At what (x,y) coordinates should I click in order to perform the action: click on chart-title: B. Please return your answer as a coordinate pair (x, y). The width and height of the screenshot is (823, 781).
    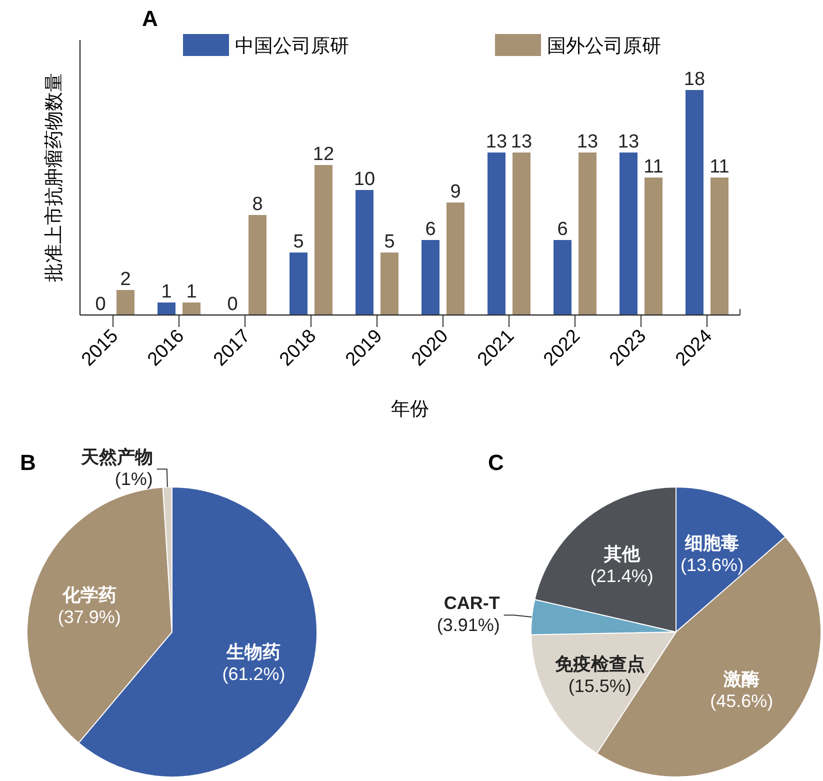
    Looking at the image, I should click on (28, 462).